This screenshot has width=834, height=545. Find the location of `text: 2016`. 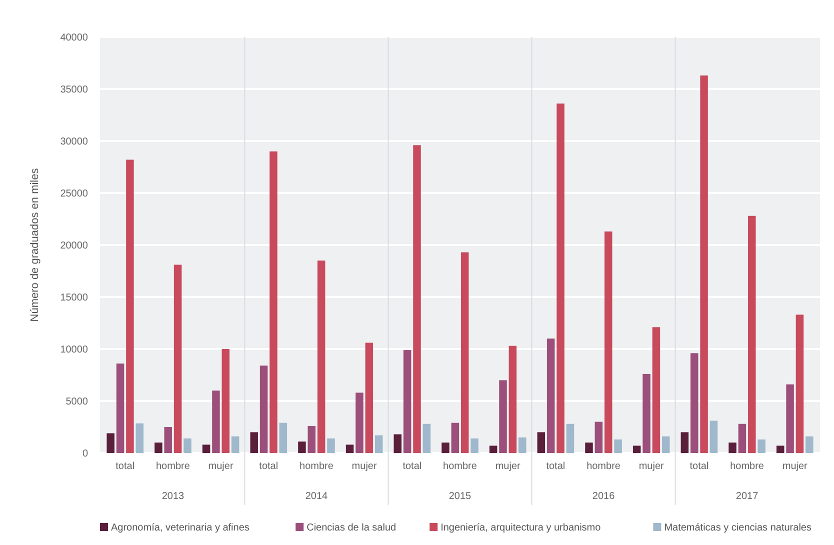

text: 2016 is located at coordinates (604, 496).